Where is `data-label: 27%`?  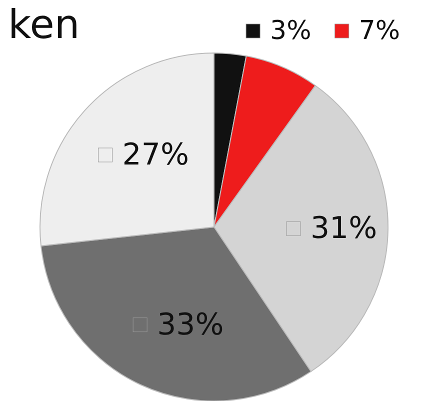
data-label: 27% is located at coordinates (155, 154).